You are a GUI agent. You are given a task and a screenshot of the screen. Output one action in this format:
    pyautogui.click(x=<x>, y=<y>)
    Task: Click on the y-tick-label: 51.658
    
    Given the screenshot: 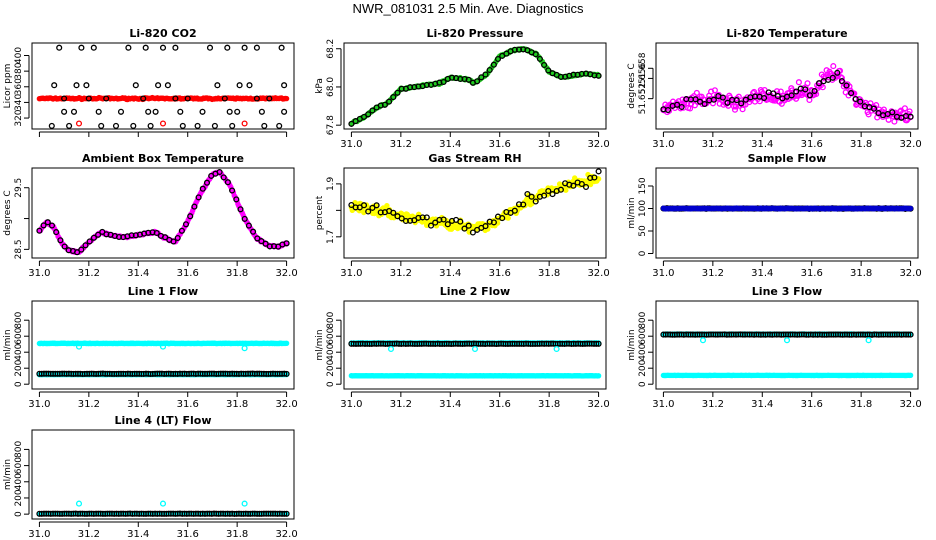 What is the action you would take?
    pyautogui.click(x=643, y=68)
    